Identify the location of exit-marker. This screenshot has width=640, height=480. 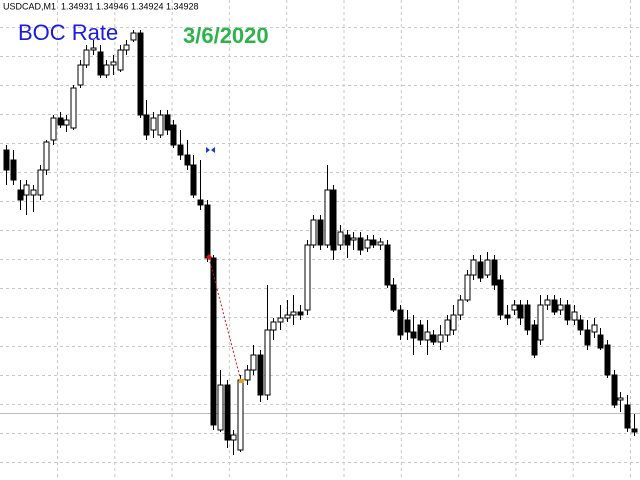
(241, 381).